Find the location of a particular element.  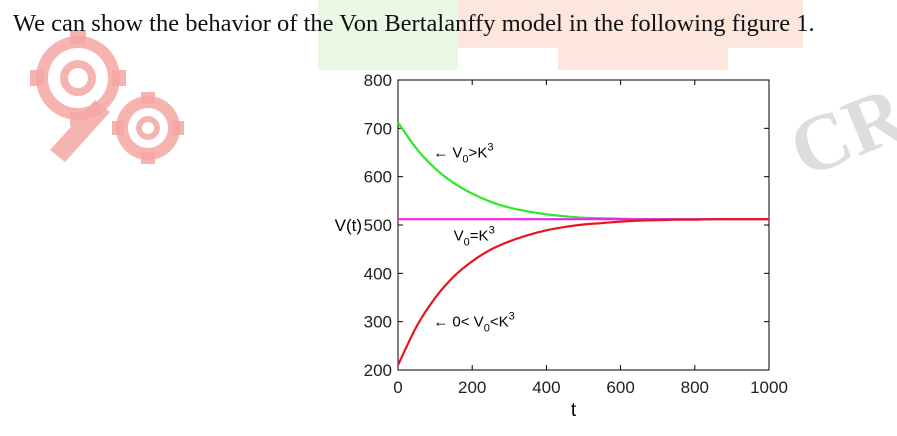

red-curve-v0-below-k3 is located at coordinates (583, 292).